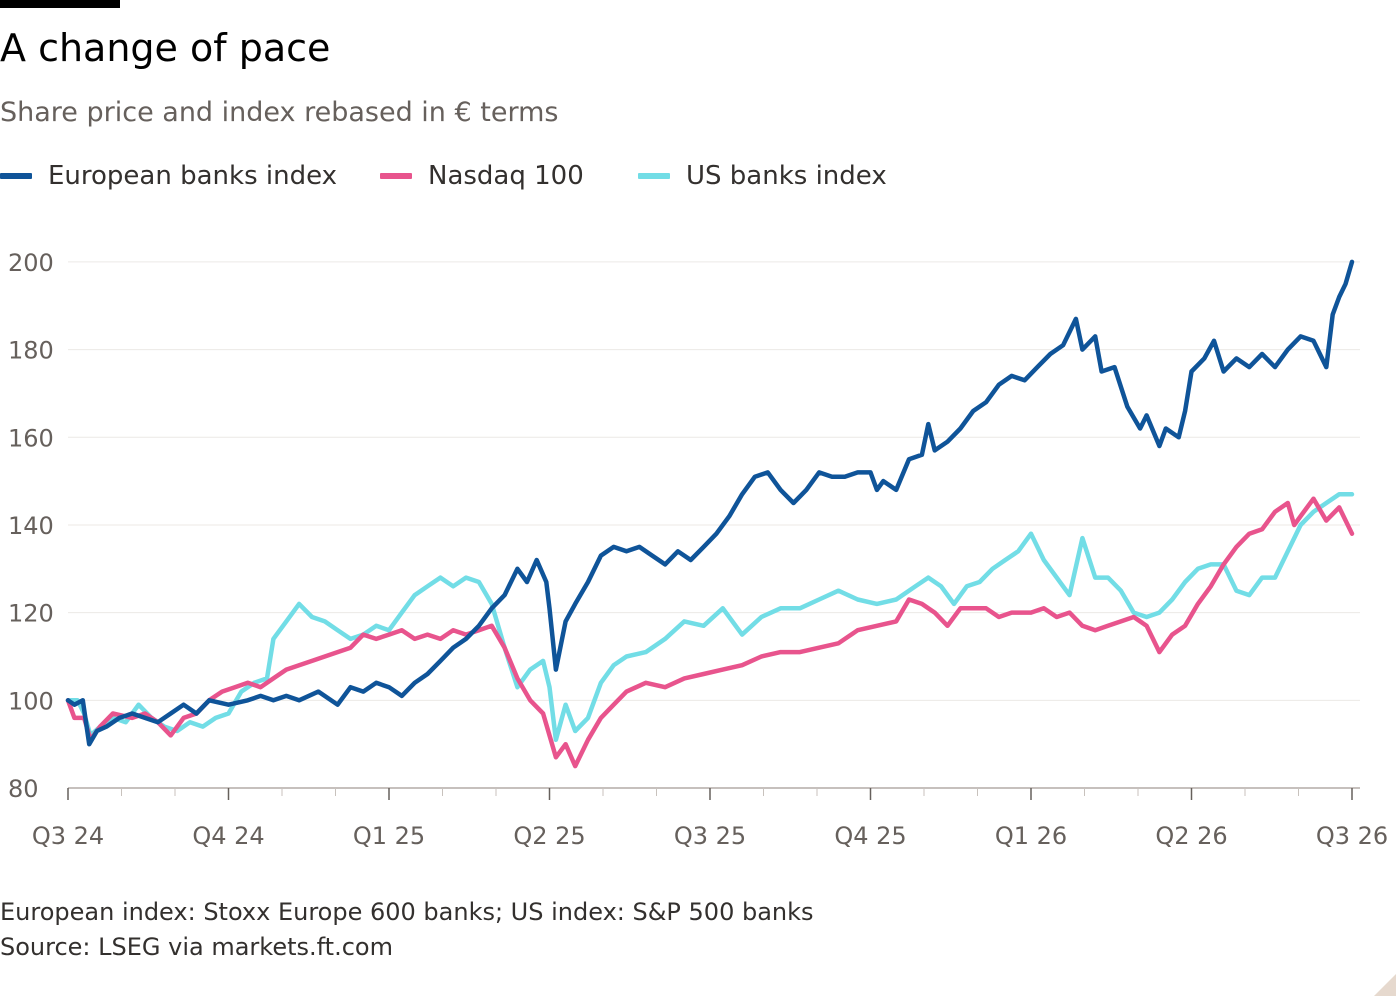  What do you see at coordinates (654, 176) in the screenshot?
I see `legend-swatch-us-banks` at bounding box center [654, 176].